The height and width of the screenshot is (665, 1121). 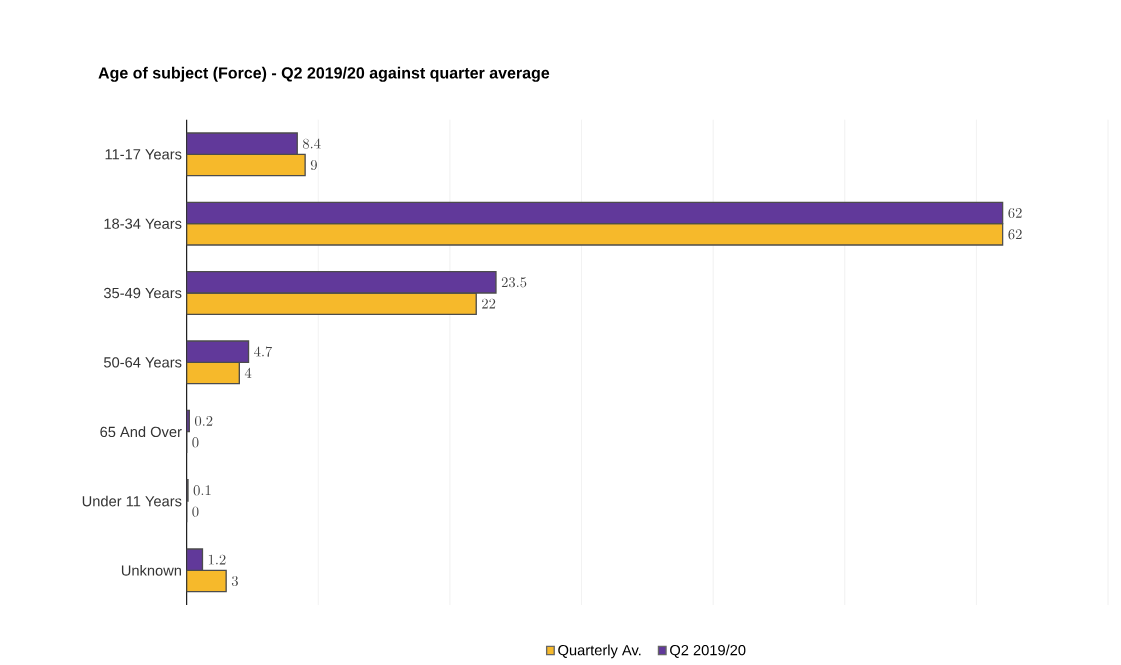 What do you see at coordinates (151, 570) in the screenshot?
I see `y-tick-label: Unknown` at bounding box center [151, 570].